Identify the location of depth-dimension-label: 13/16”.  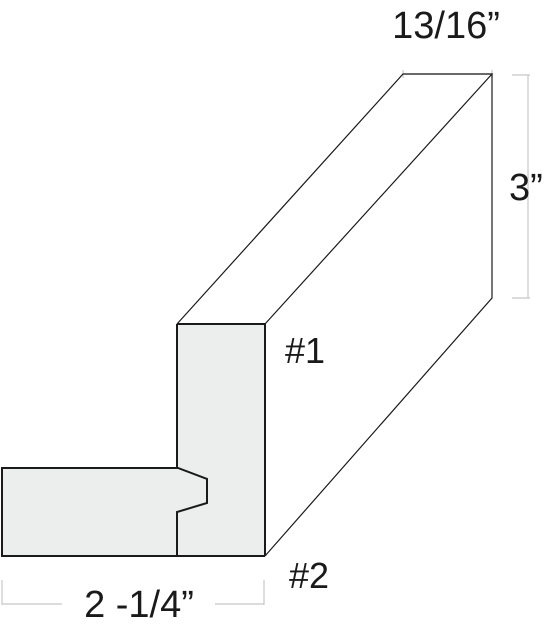
(446, 26).